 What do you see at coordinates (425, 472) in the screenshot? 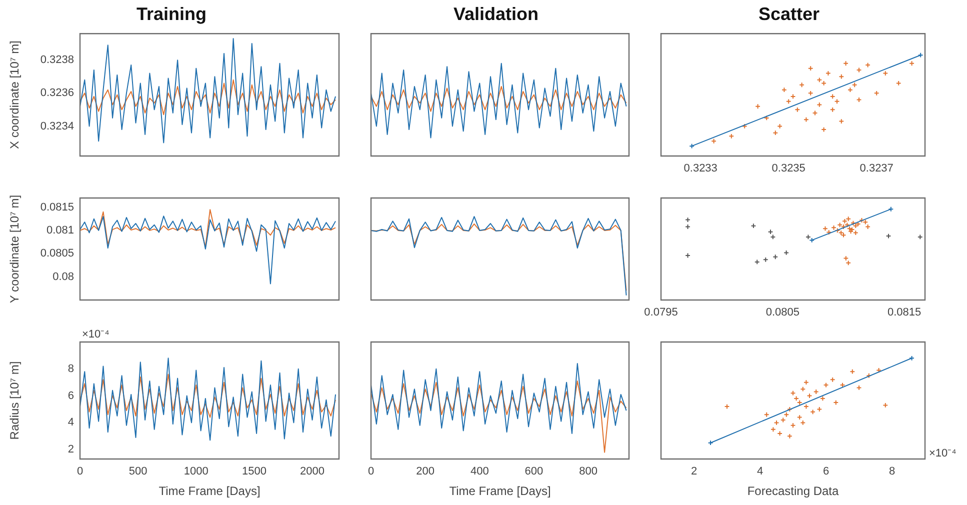
I see `x-tick-label: 200` at bounding box center [425, 472].